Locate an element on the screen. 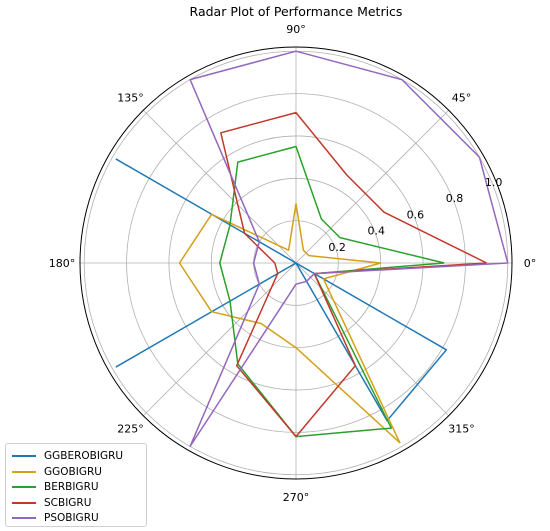  legend-label: BERBIGRU is located at coordinates (71, 487).